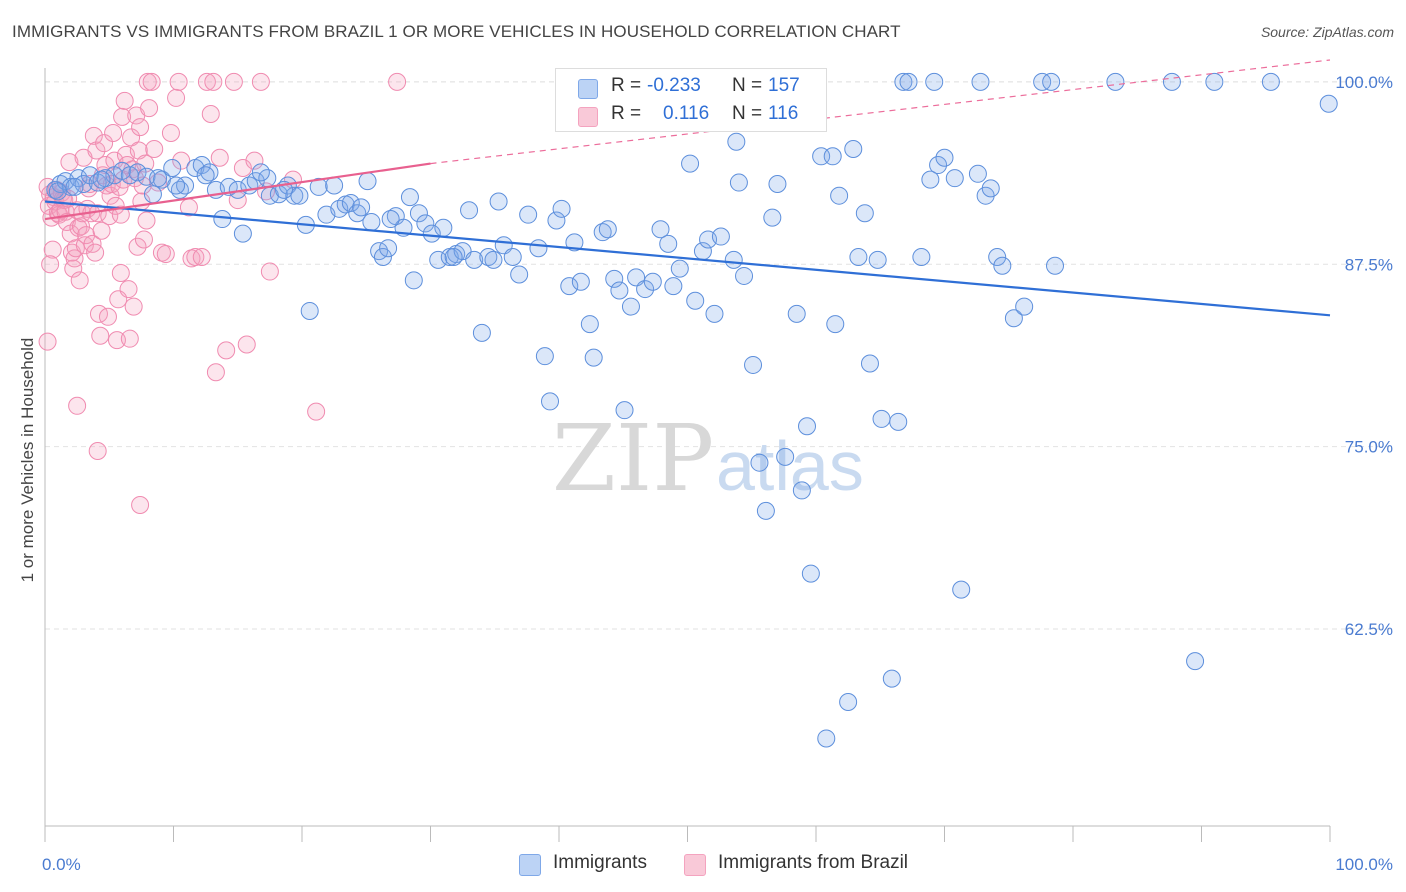  What do you see at coordinates (790, 466) in the screenshot?
I see `watermark-atlas: atlas` at bounding box center [790, 466].